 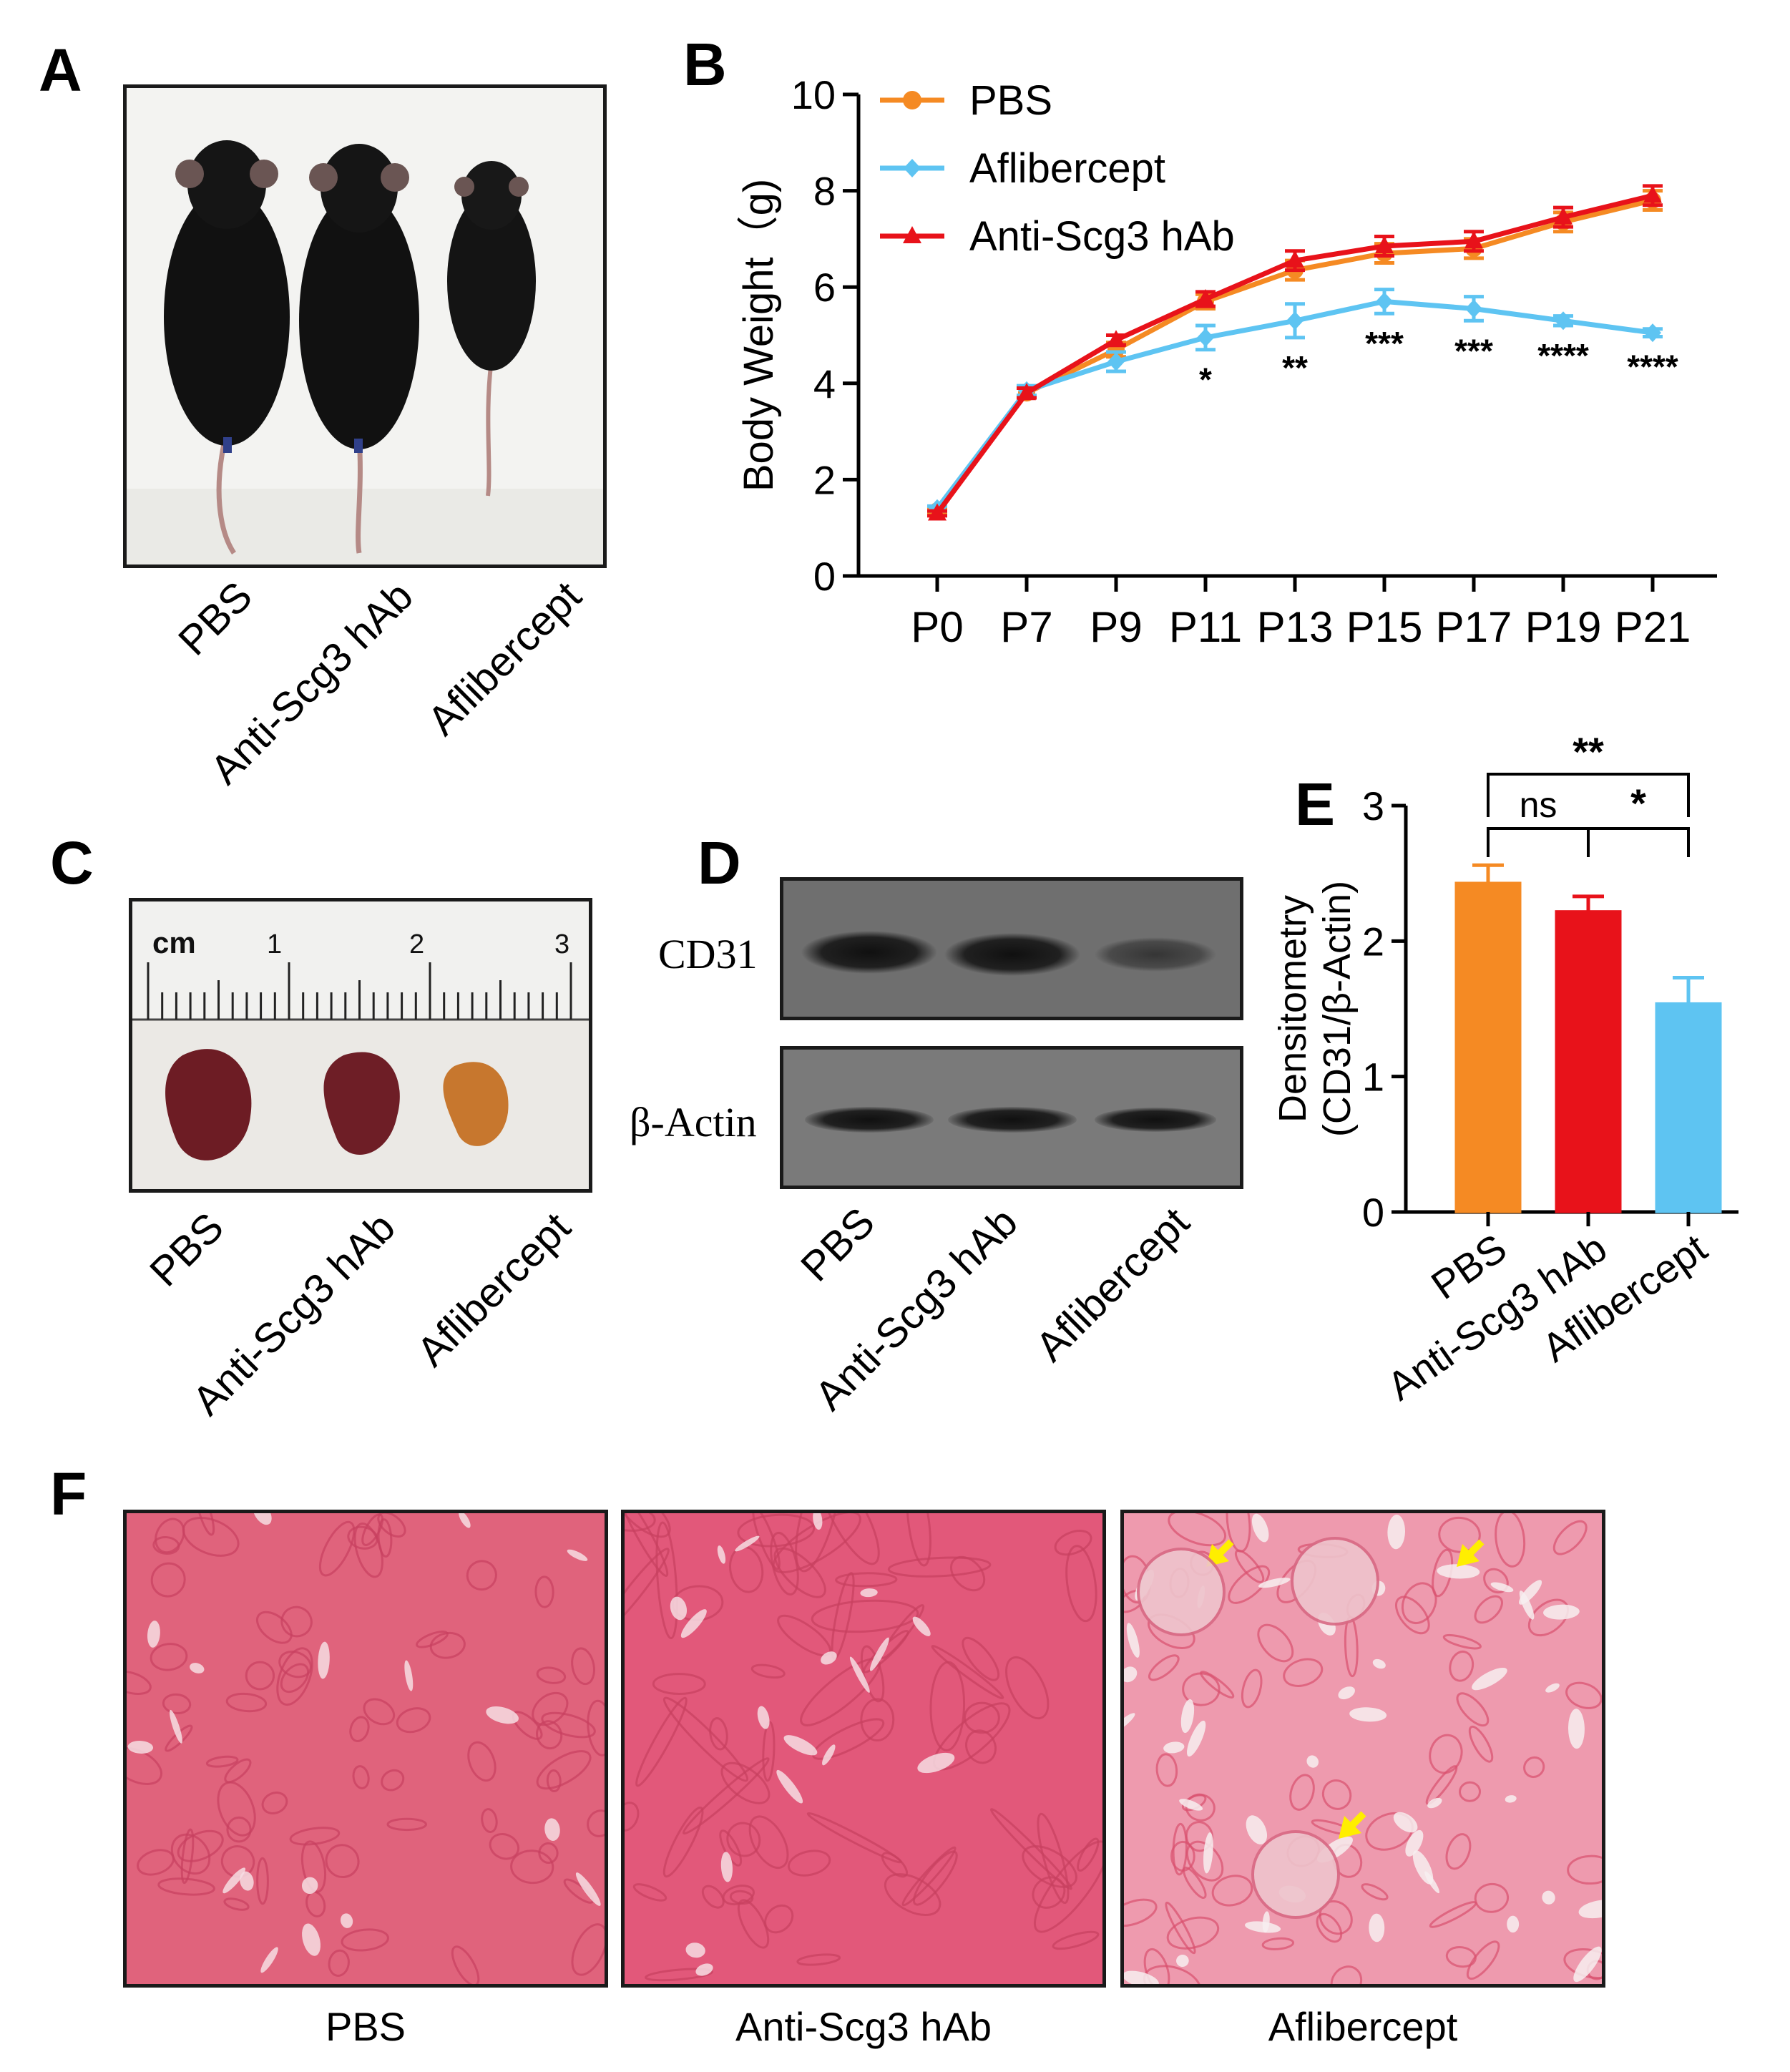 What do you see at coordinates (1362, 1749) in the screenshot?
I see `histology-aflibercept` at bounding box center [1362, 1749].